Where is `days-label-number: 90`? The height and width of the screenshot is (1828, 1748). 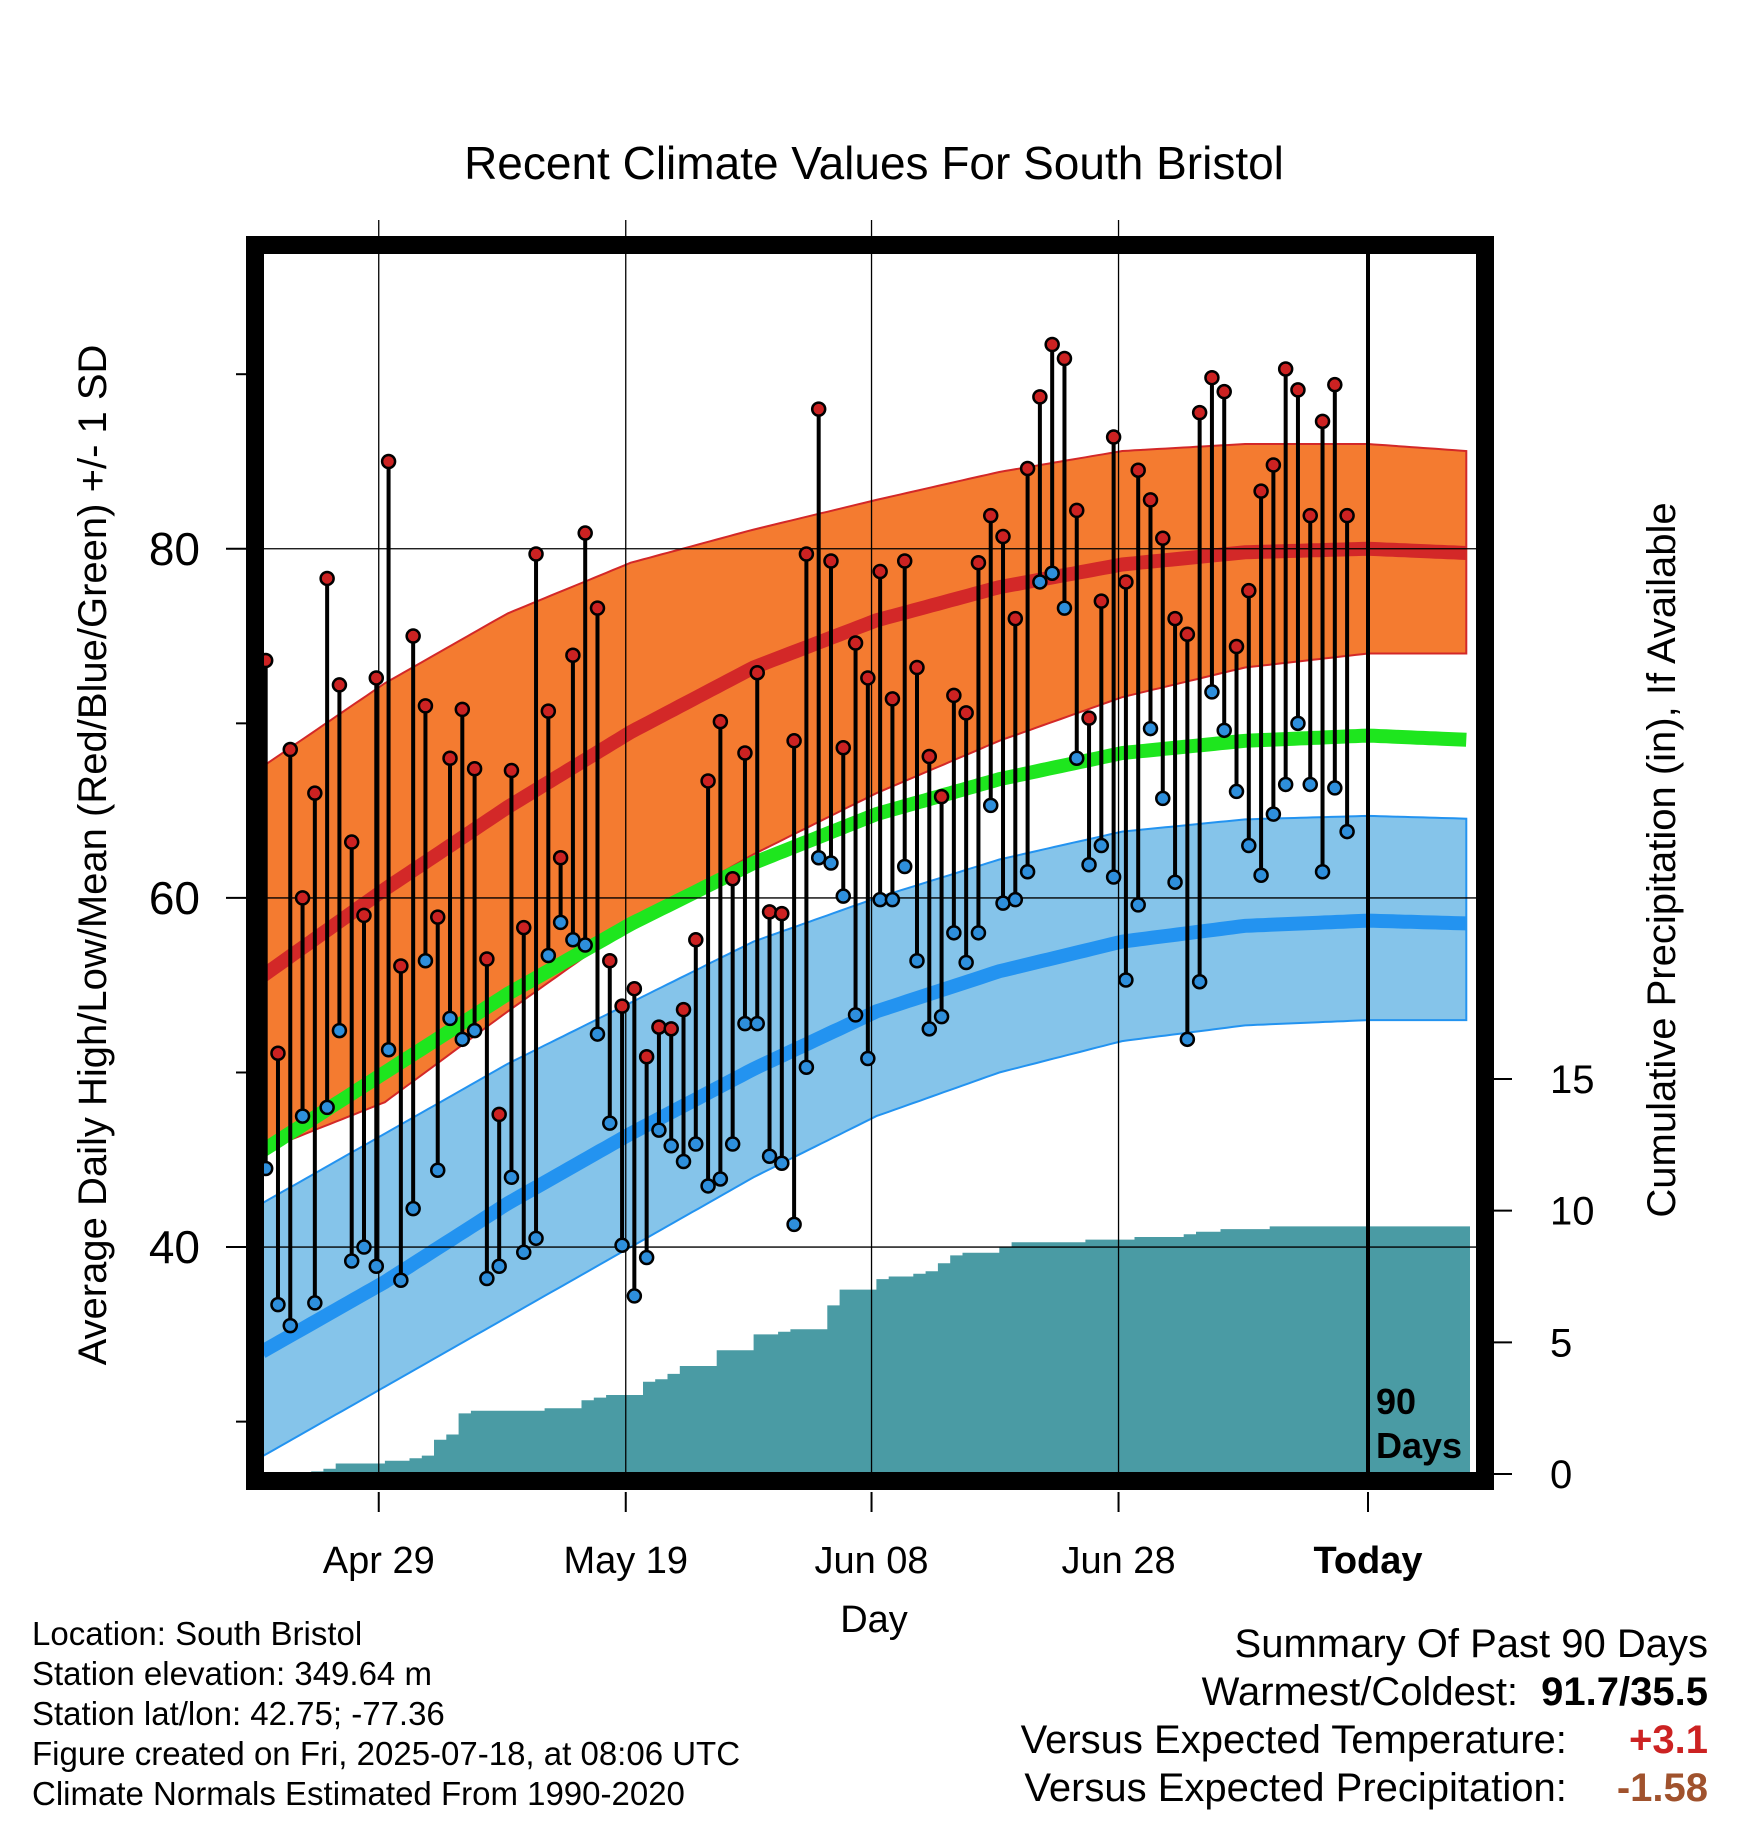
days-label-number: 90 is located at coordinates (1396, 1401).